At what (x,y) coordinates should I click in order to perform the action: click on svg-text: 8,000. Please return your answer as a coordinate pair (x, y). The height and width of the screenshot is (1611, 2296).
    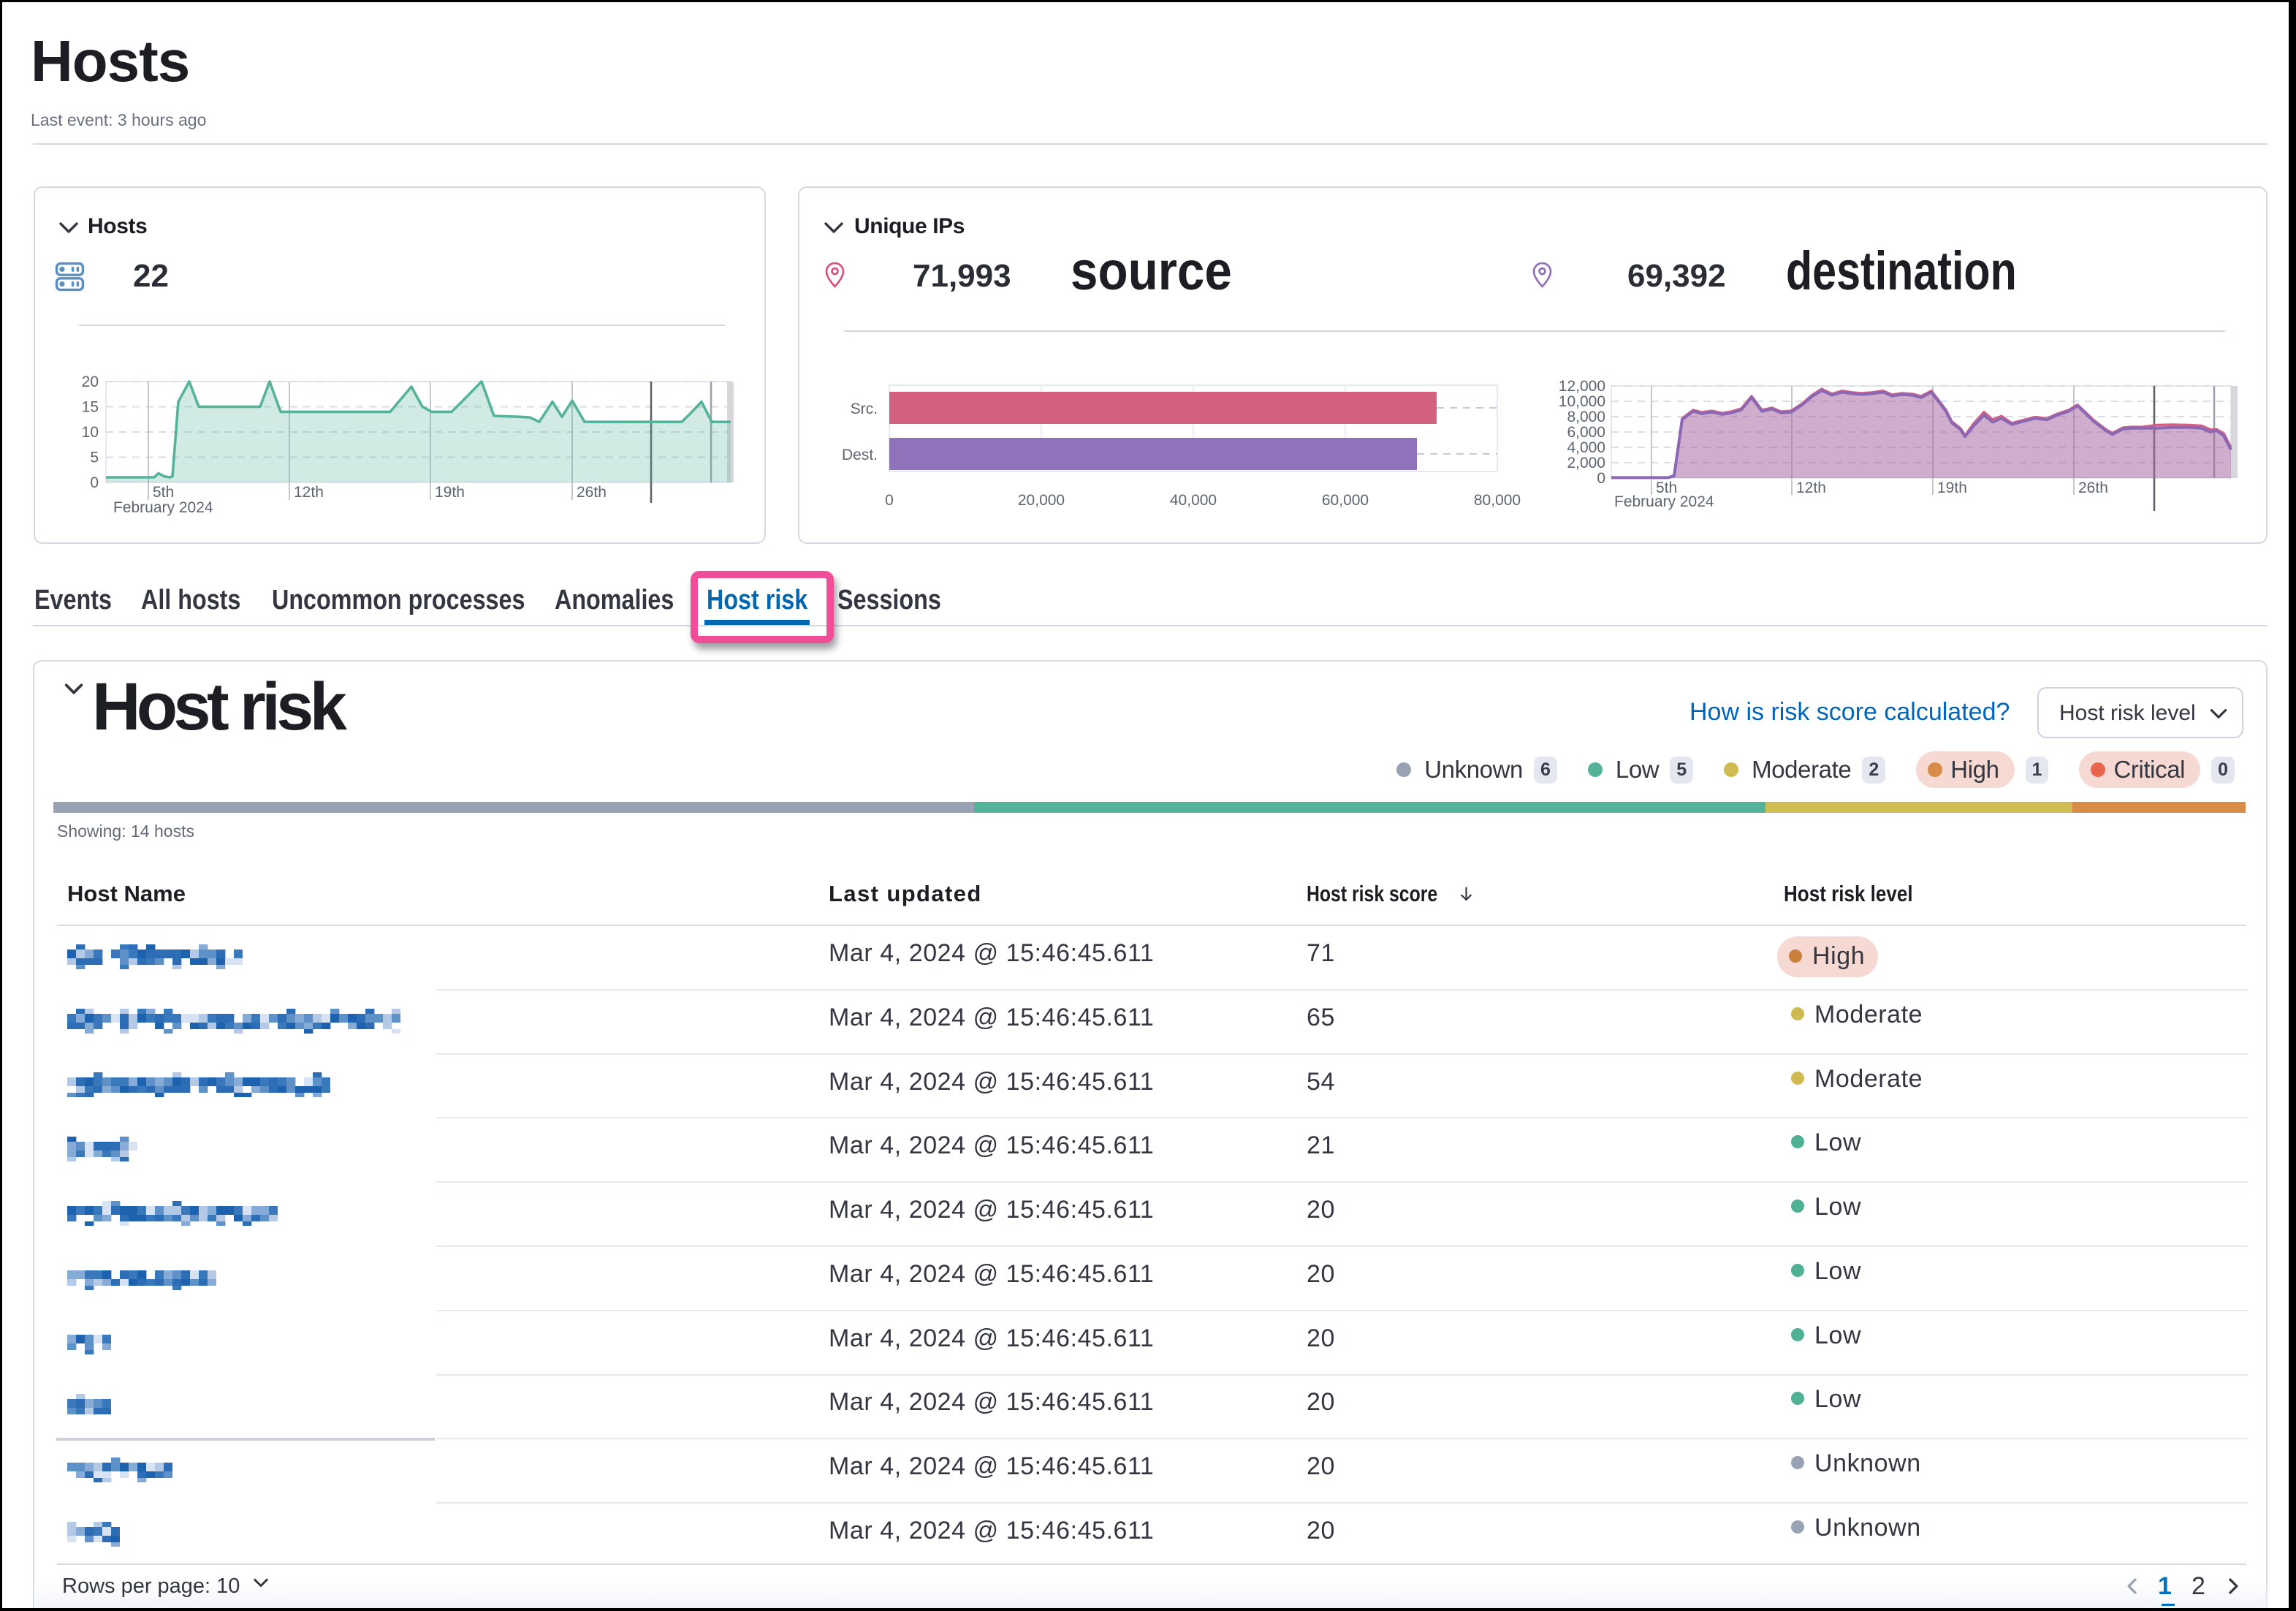
    Looking at the image, I should click on (1586, 417).